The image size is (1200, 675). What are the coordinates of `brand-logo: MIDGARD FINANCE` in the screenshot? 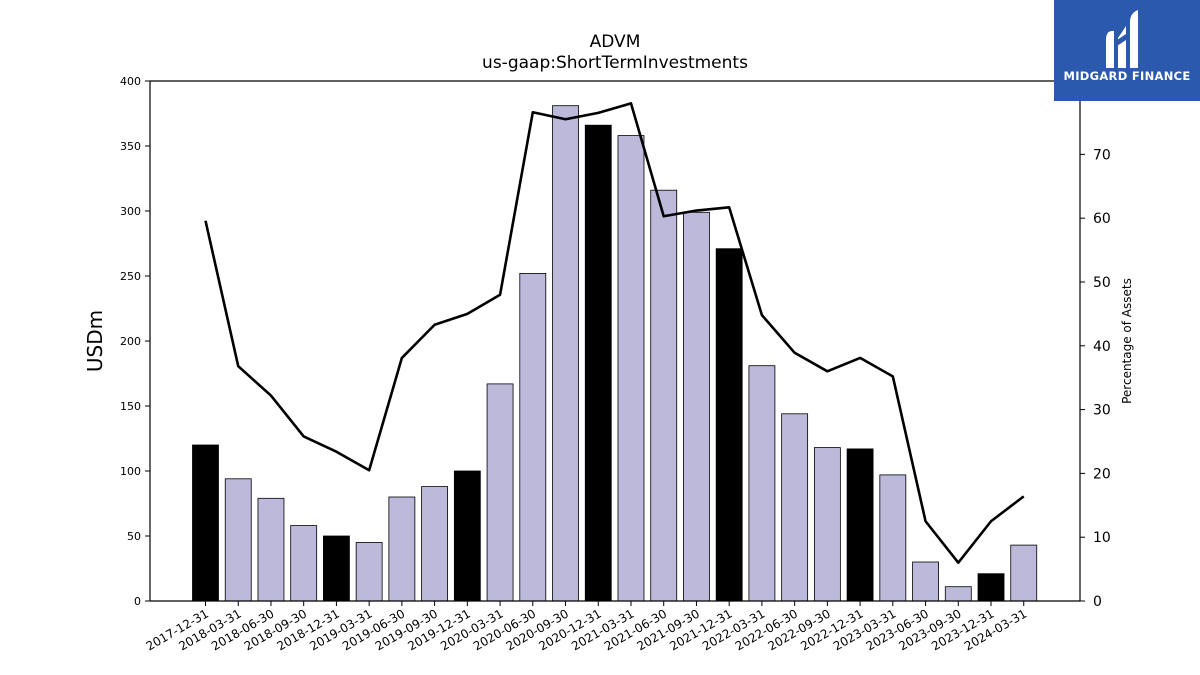 It's located at (1127, 50).